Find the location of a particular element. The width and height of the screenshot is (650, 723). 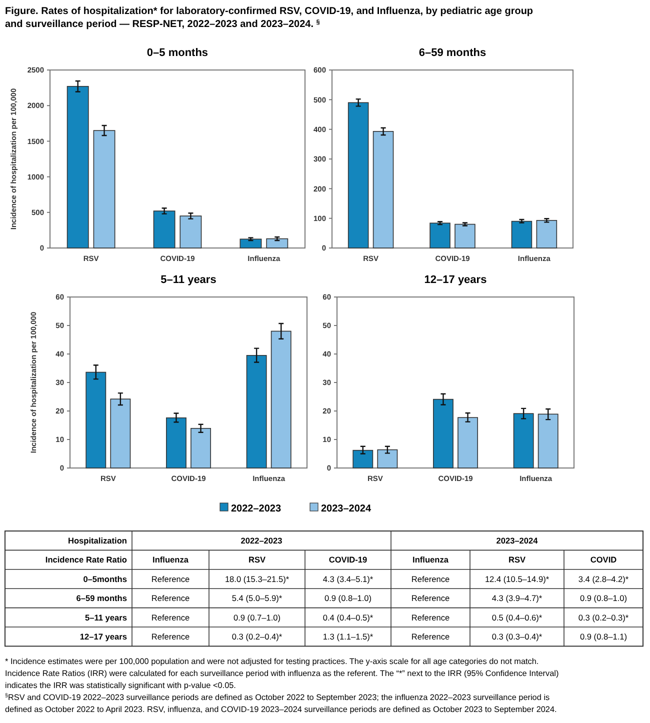

legend-label: 2022–2023 is located at coordinates (256, 509).